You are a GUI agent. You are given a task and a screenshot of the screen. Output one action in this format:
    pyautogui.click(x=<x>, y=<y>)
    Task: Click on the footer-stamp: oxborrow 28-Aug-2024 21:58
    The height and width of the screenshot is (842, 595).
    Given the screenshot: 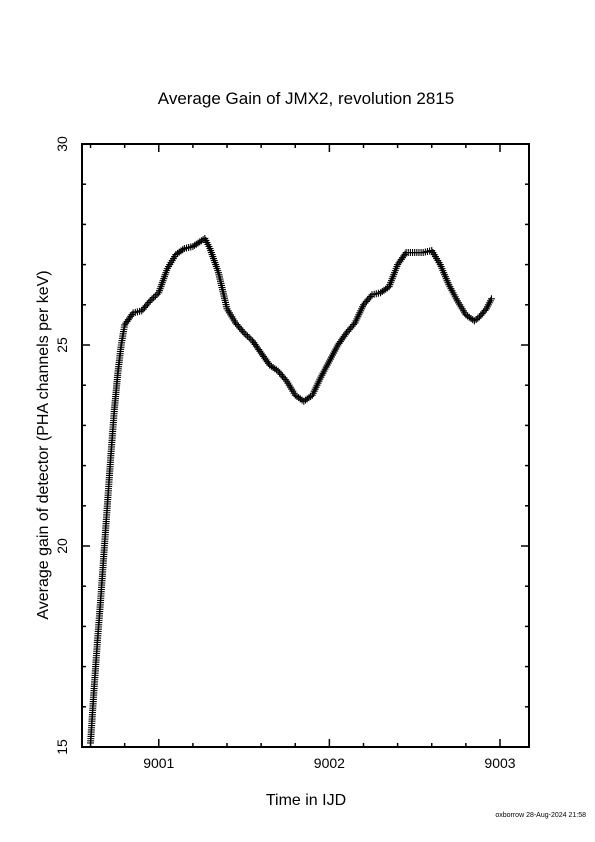 What is the action you would take?
    pyautogui.click(x=540, y=815)
    